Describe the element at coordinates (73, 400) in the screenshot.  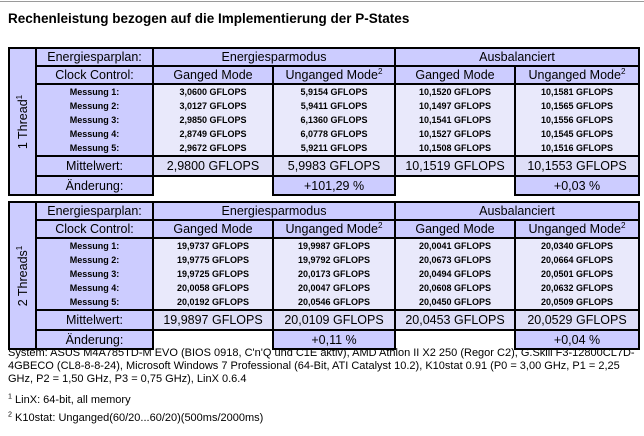
I see `footnote-1-text: LinX: 64-bit, all memory` at that location.